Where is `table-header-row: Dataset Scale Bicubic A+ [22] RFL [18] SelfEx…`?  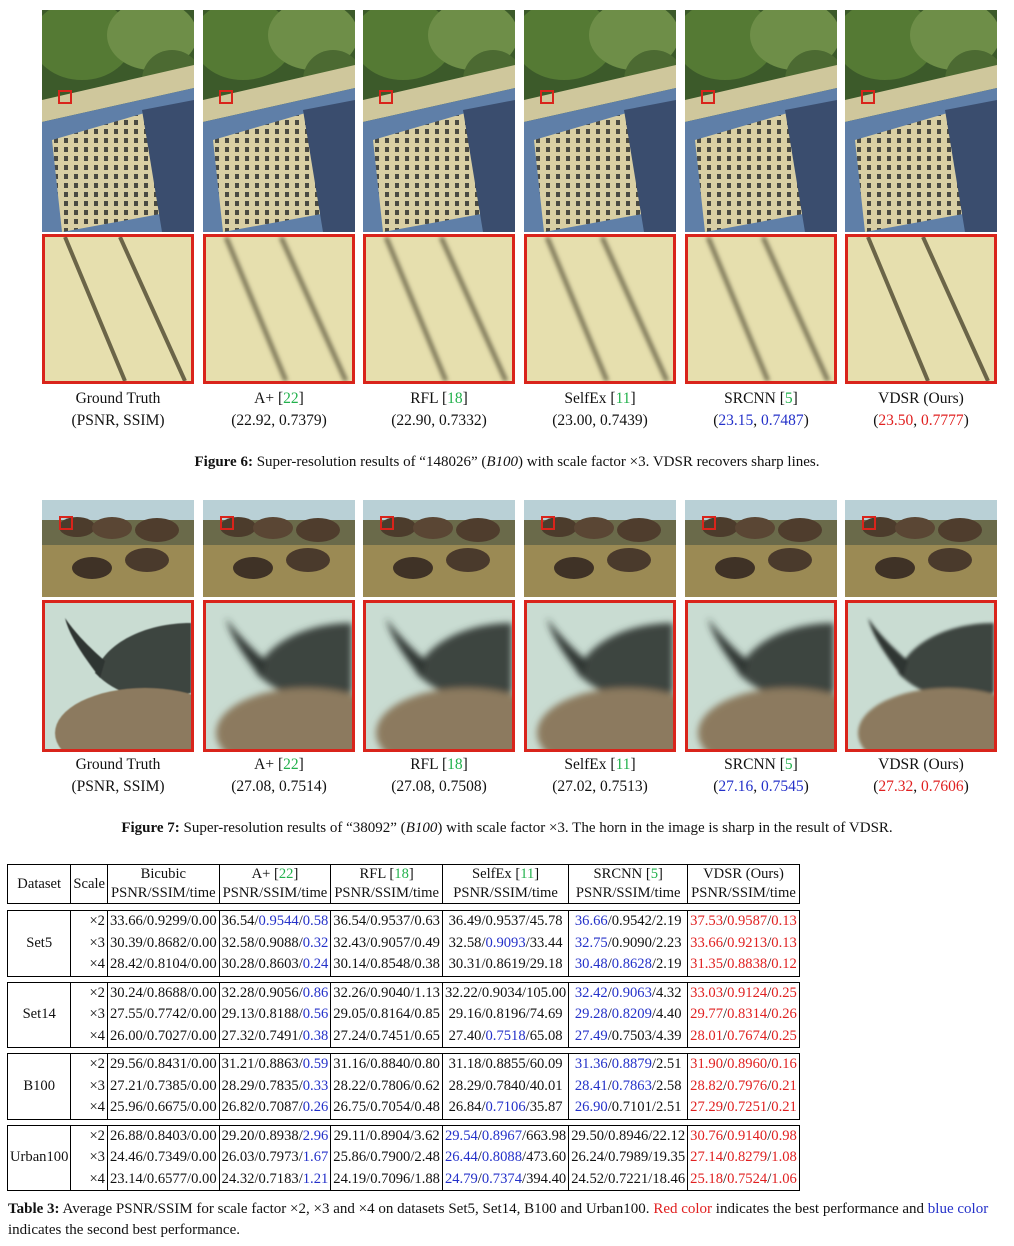 table-header-row: Dataset Scale Bicubic A+ [22] RFL [18] SelfEx… is located at coordinates (403, 884).